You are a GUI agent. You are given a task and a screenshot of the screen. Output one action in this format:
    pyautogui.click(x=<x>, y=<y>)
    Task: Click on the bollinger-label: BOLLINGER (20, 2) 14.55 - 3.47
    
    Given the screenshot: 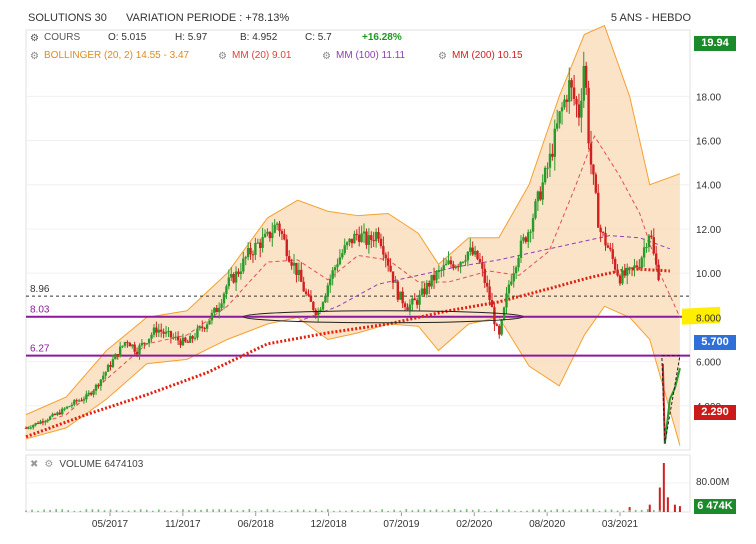 What is the action you would take?
    pyautogui.click(x=117, y=55)
    